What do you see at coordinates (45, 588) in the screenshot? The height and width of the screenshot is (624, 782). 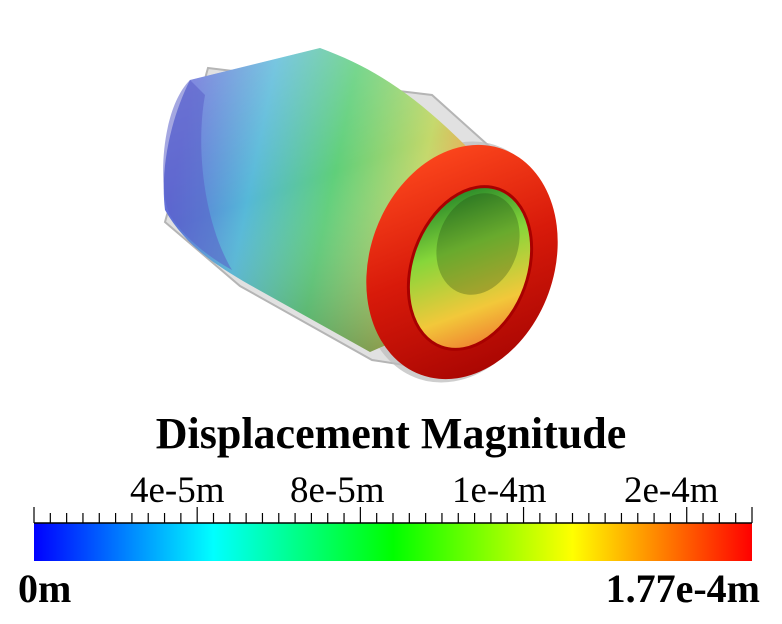 I see `range-min-label: 0m` at bounding box center [45, 588].